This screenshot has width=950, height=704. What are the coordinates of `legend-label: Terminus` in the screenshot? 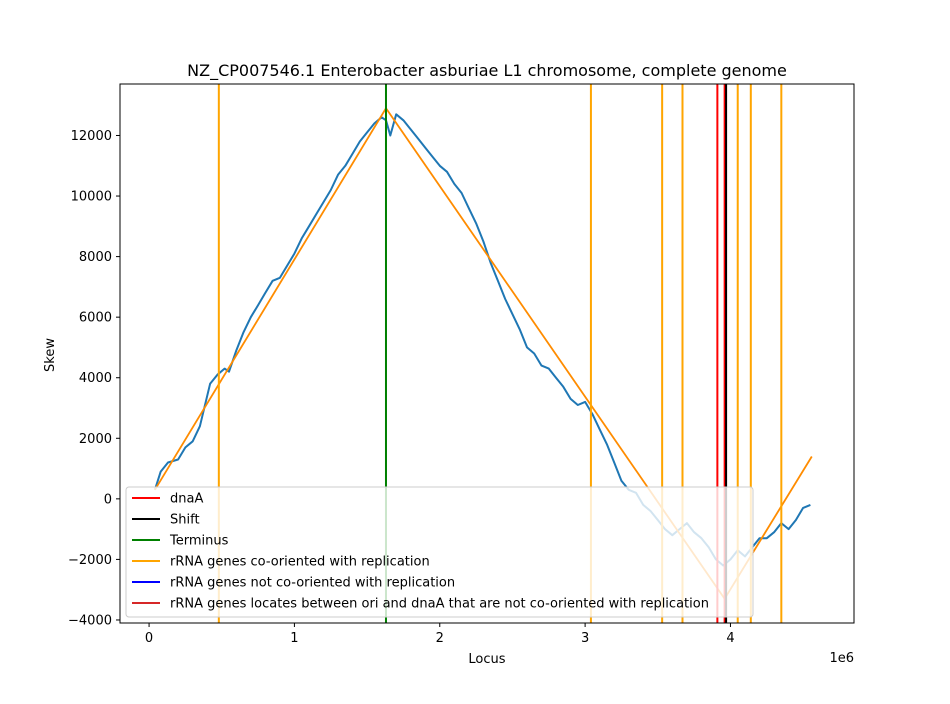 It's located at (199, 541).